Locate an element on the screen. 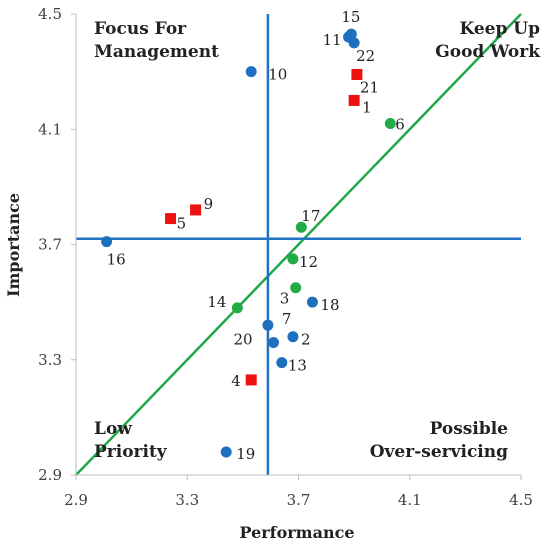 This screenshot has height=550, width=544. data-point-label: 17 is located at coordinates (310, 216).